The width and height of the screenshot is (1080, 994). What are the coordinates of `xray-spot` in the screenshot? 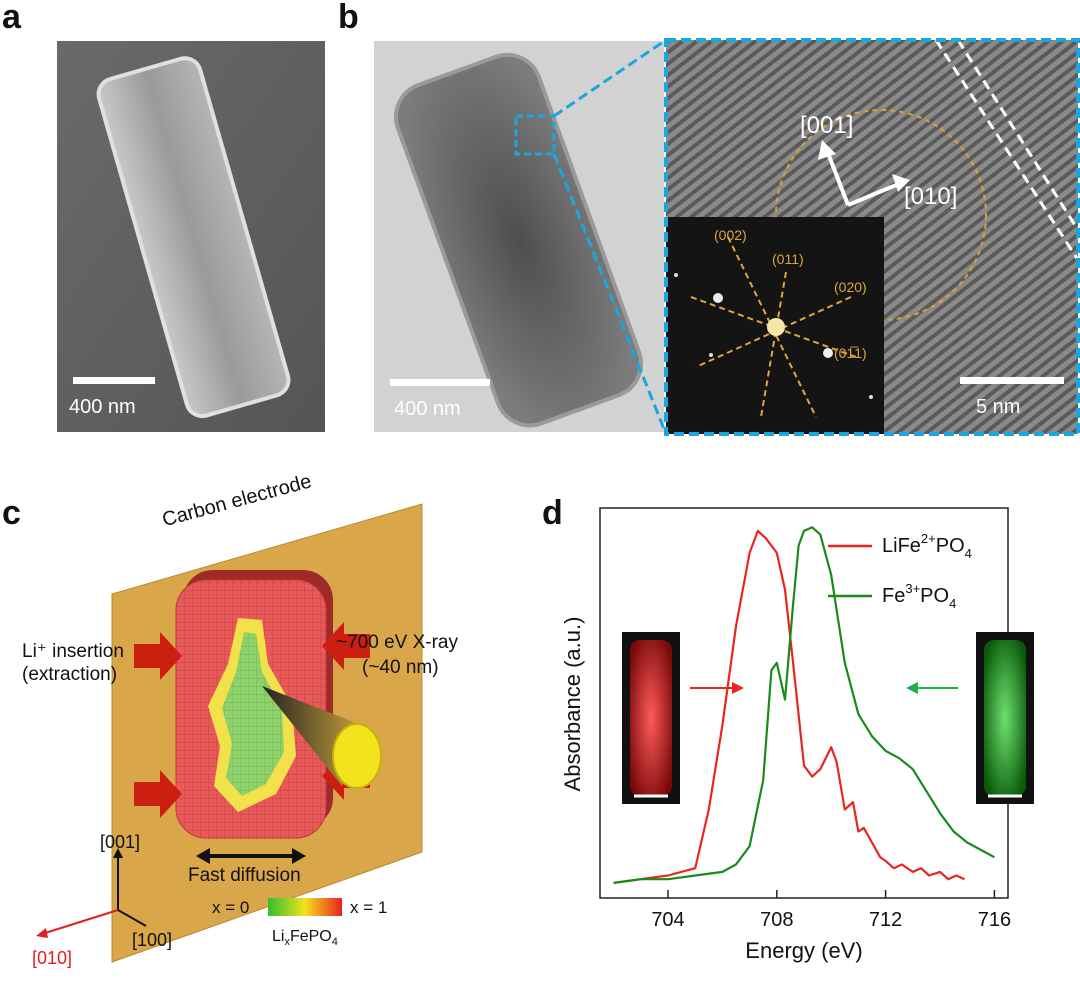 It's located at (357, 756).